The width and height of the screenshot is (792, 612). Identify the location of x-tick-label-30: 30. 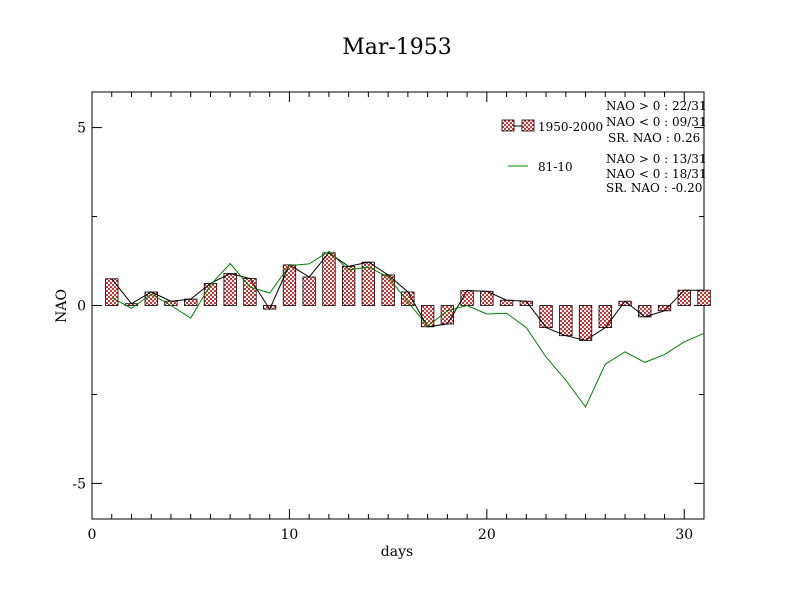
(684, 535).